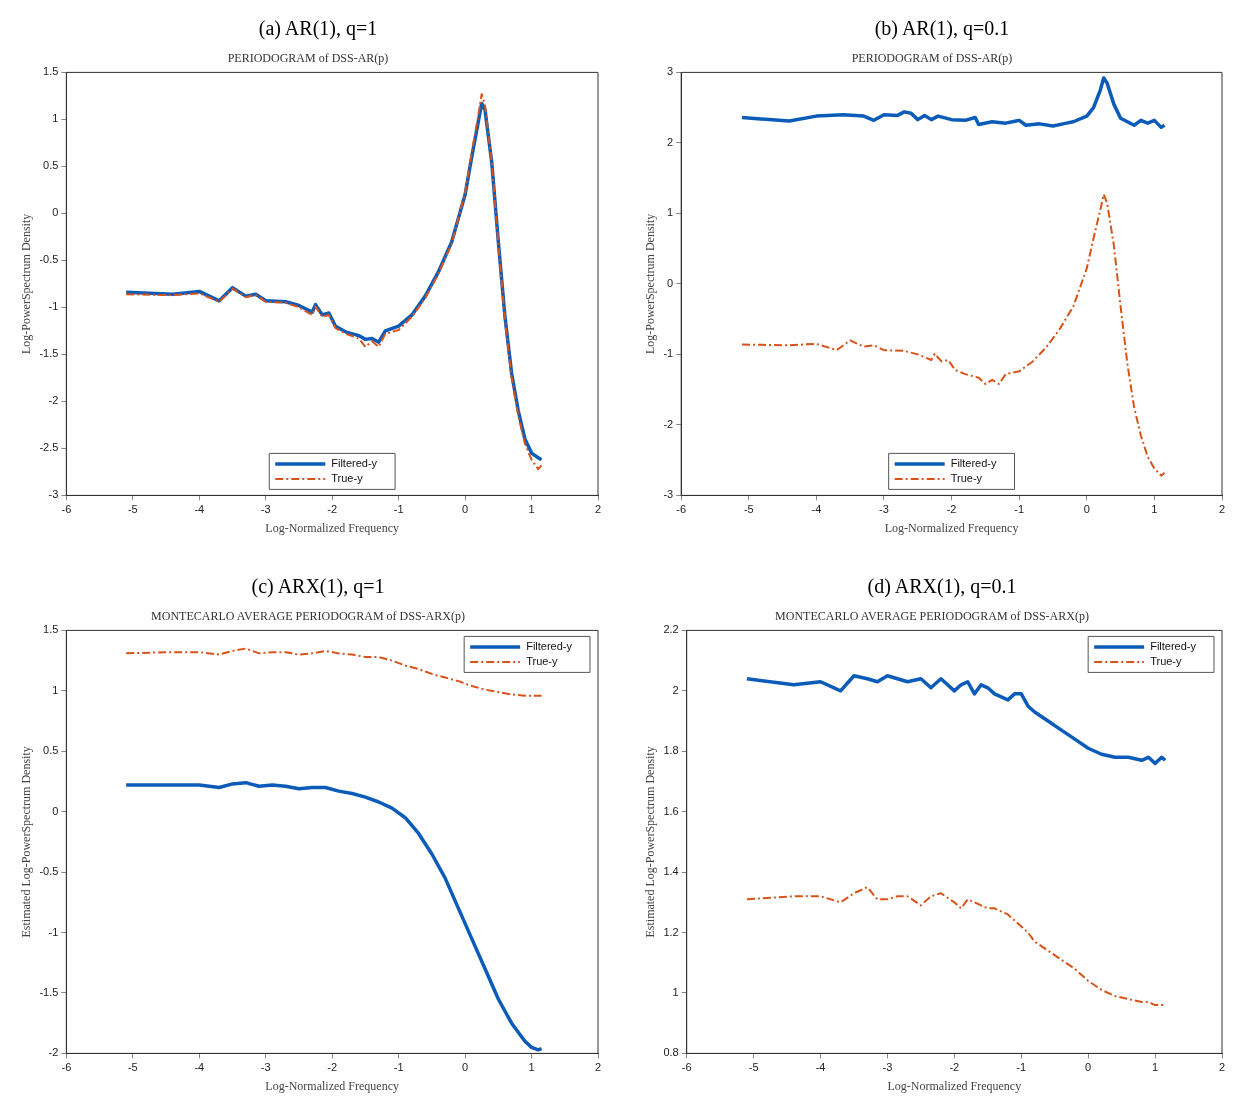 The width and height of the screenshot is (1260, 1118). Describe the element at coordinates (318, 587) in the screenshot. I see `chart-title: (c) ARX(1), q=1` at that location.